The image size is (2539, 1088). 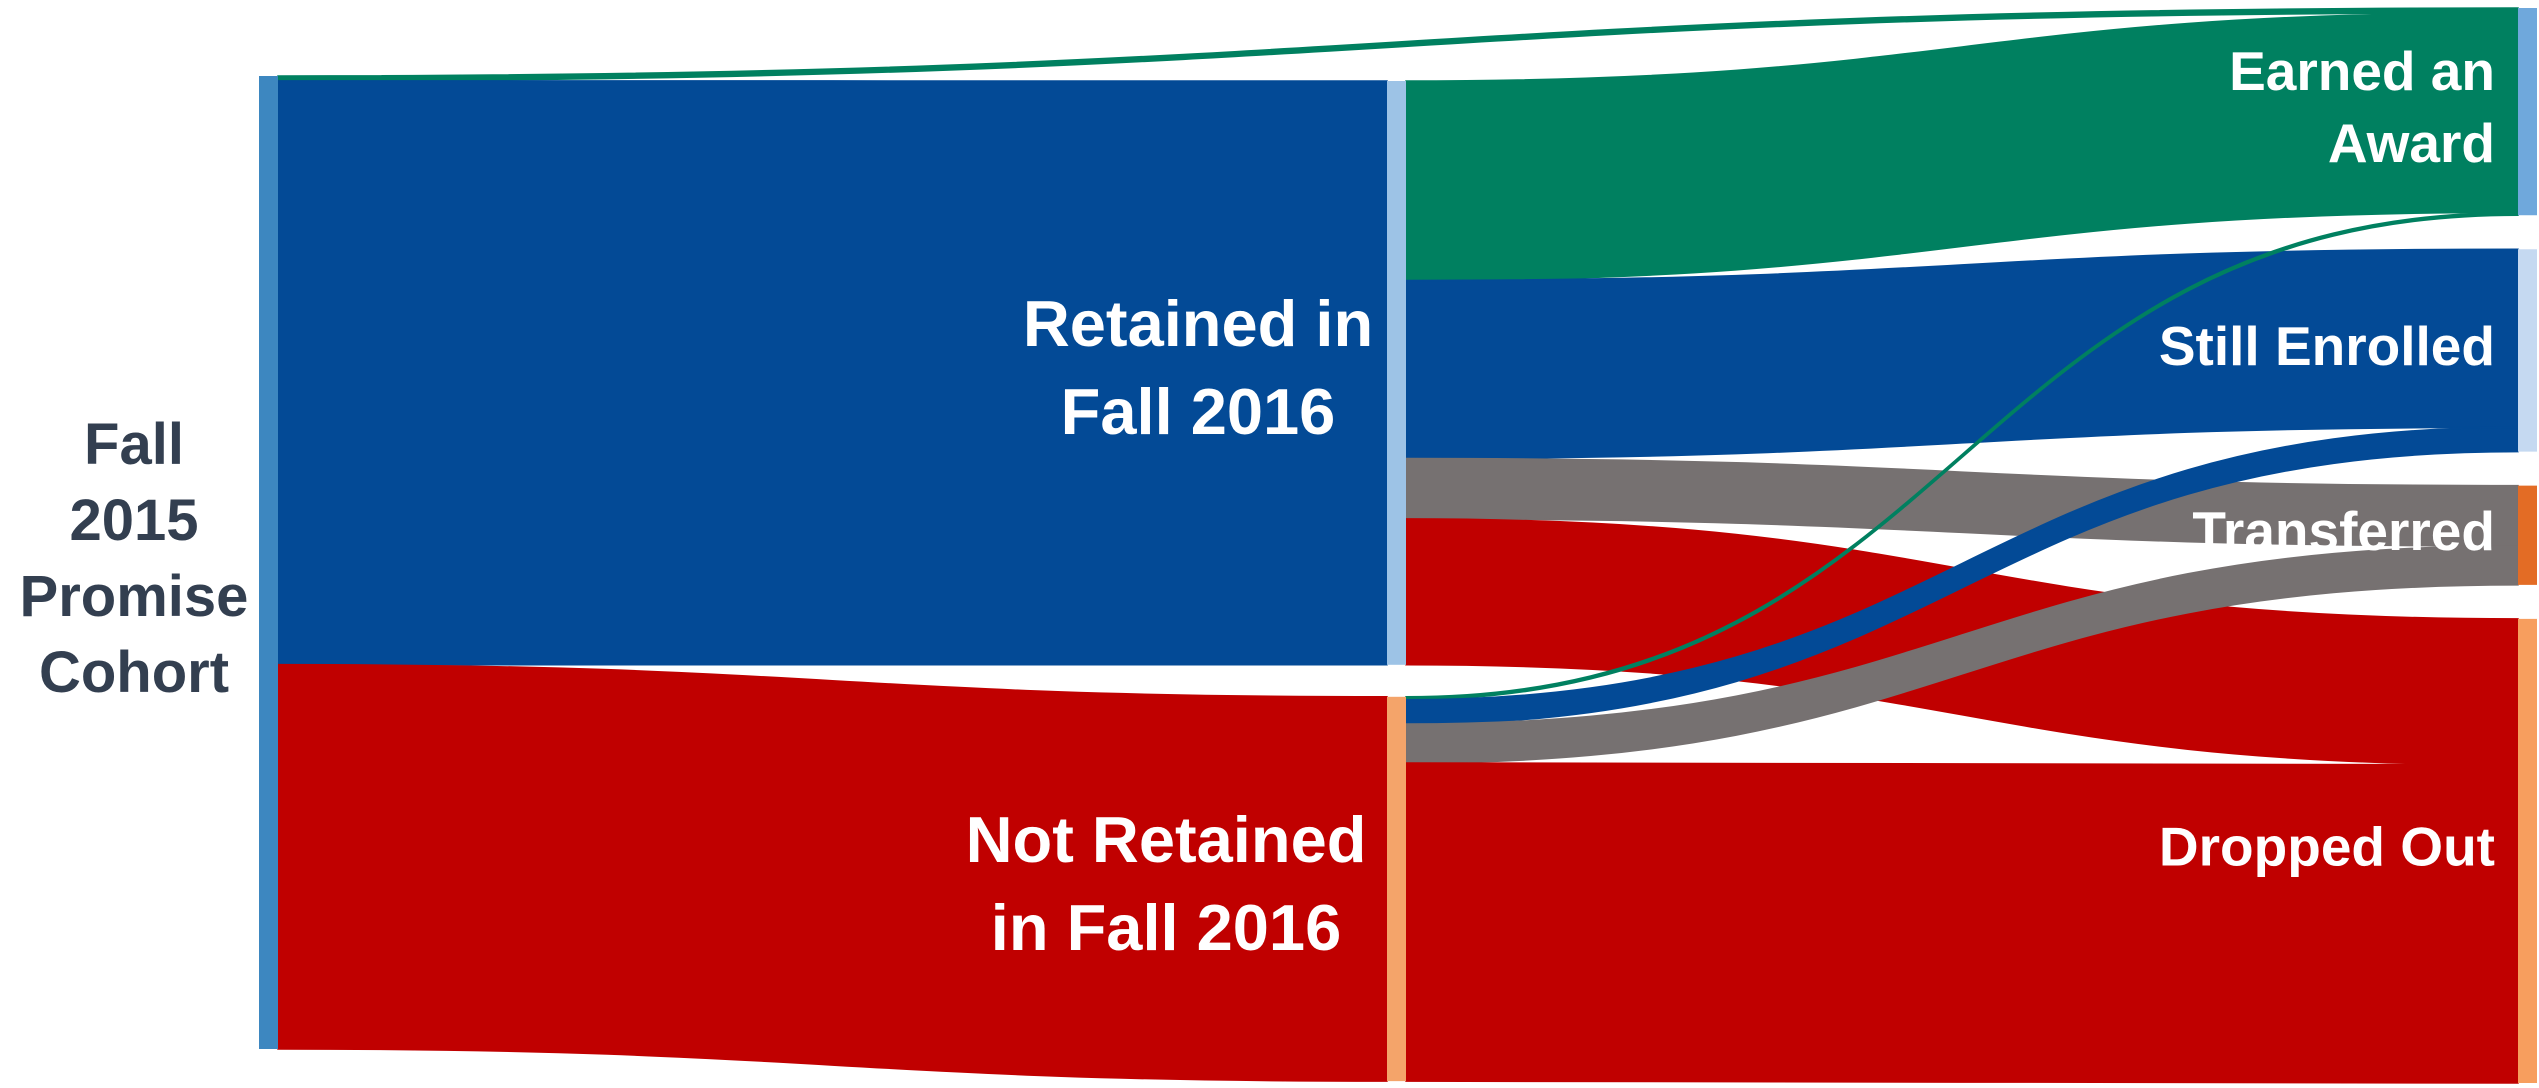 What do you see at coordinates (2327, 846) in the screenshot?
I see `node-label: Dropped Out` at bounding box center [2327, 846].